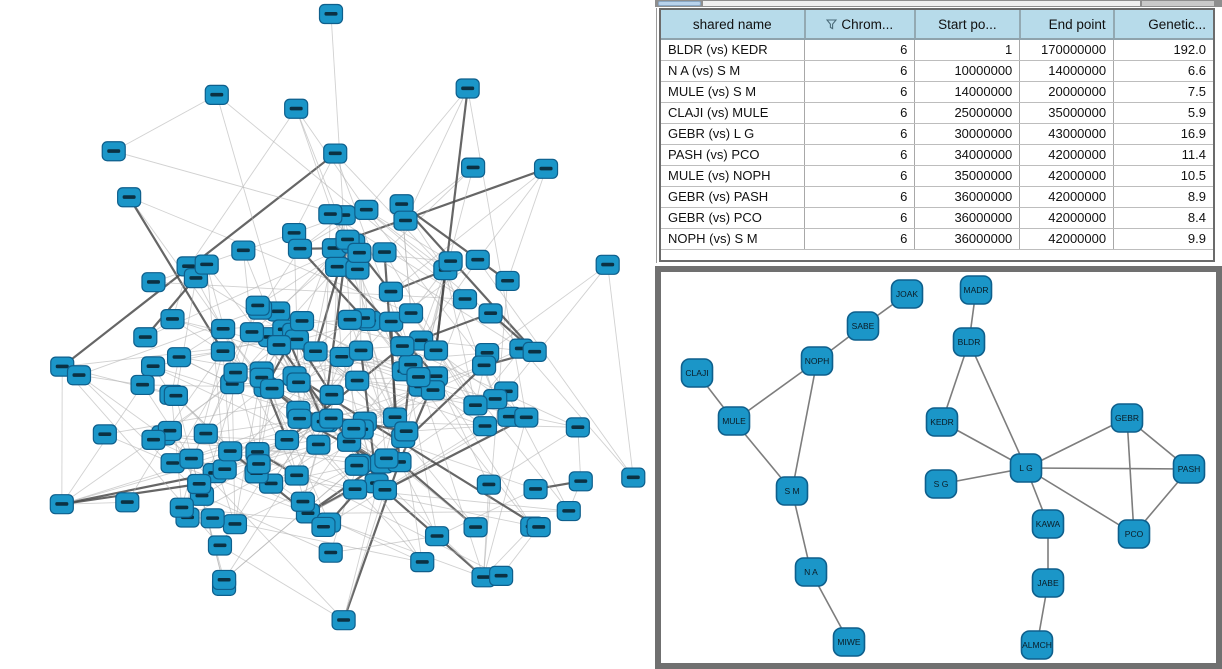  What do you see at coordinates (697, 373) in the screenshot?
I see `network-node-claji: CLAJI` at bounding box center [697, 373].